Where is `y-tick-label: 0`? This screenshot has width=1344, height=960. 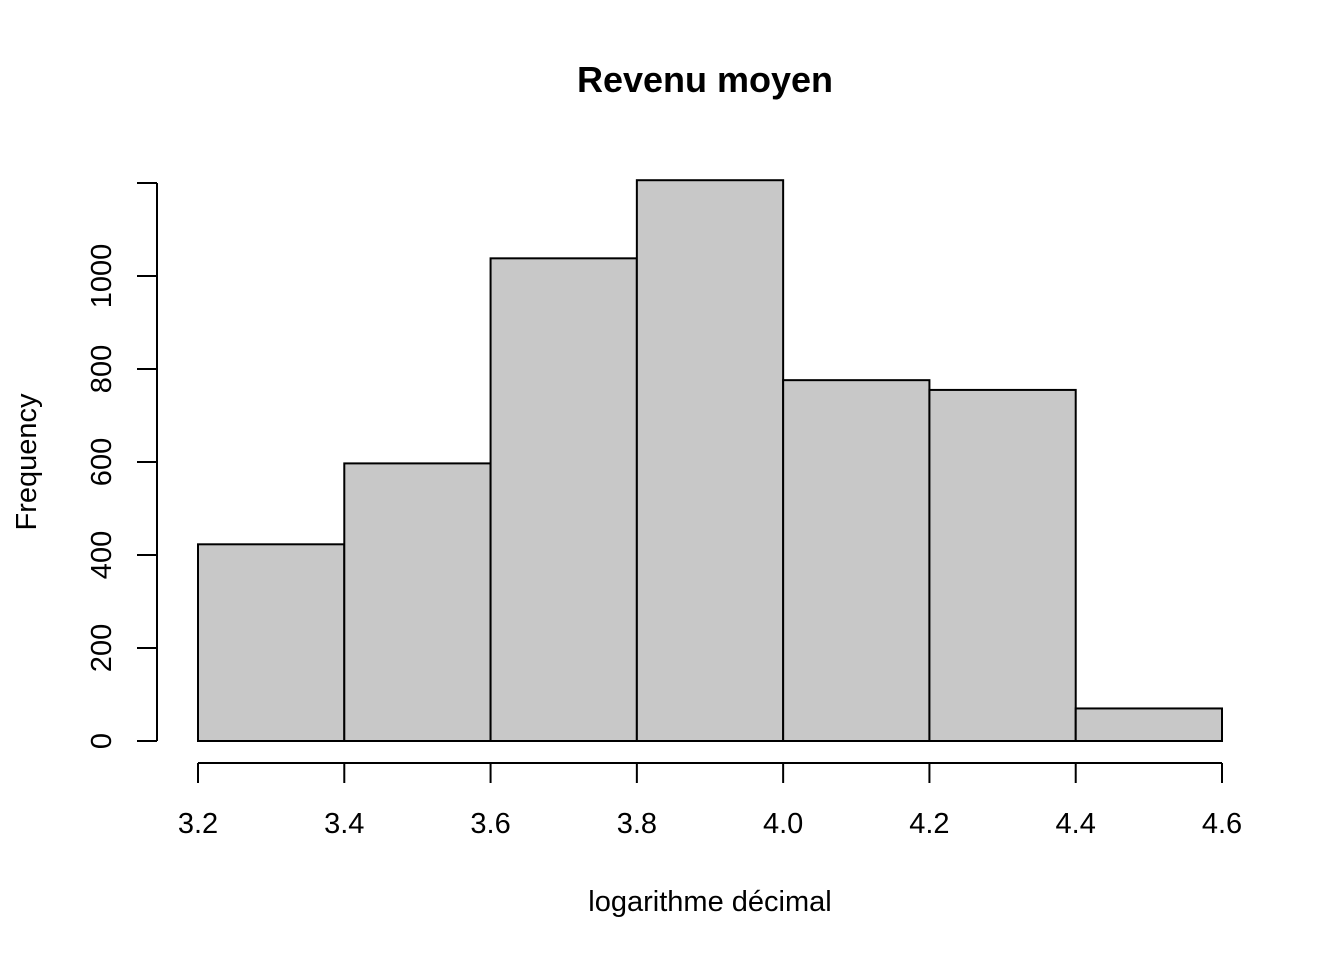 y-tick-label: 0 is located at coordinates (102, 741).